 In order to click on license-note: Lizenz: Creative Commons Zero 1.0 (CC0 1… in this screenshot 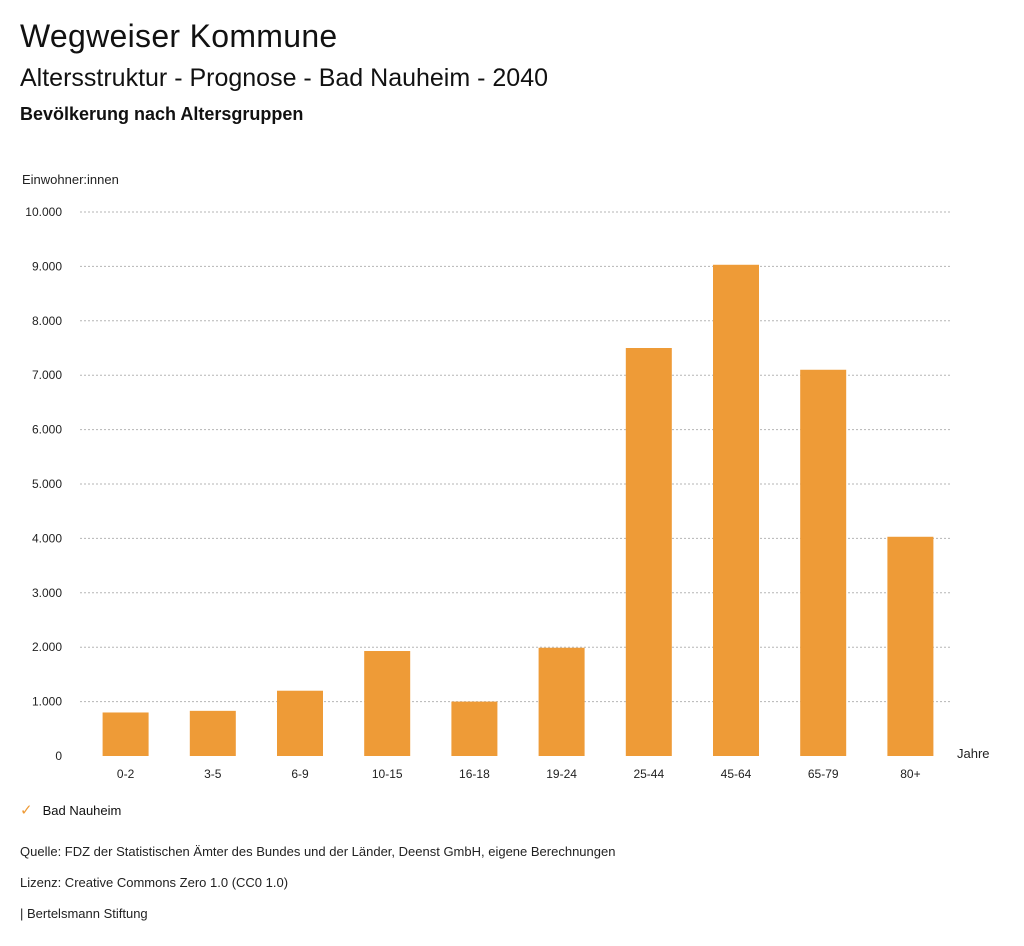, I will do `click(154, 882)`.